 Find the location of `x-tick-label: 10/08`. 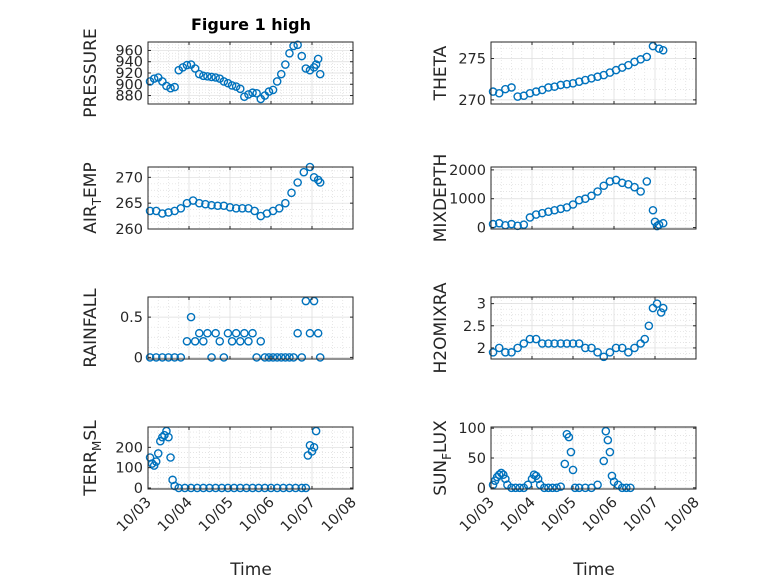

x-tick-label: 10/08 is located at coordinates (682, 515).